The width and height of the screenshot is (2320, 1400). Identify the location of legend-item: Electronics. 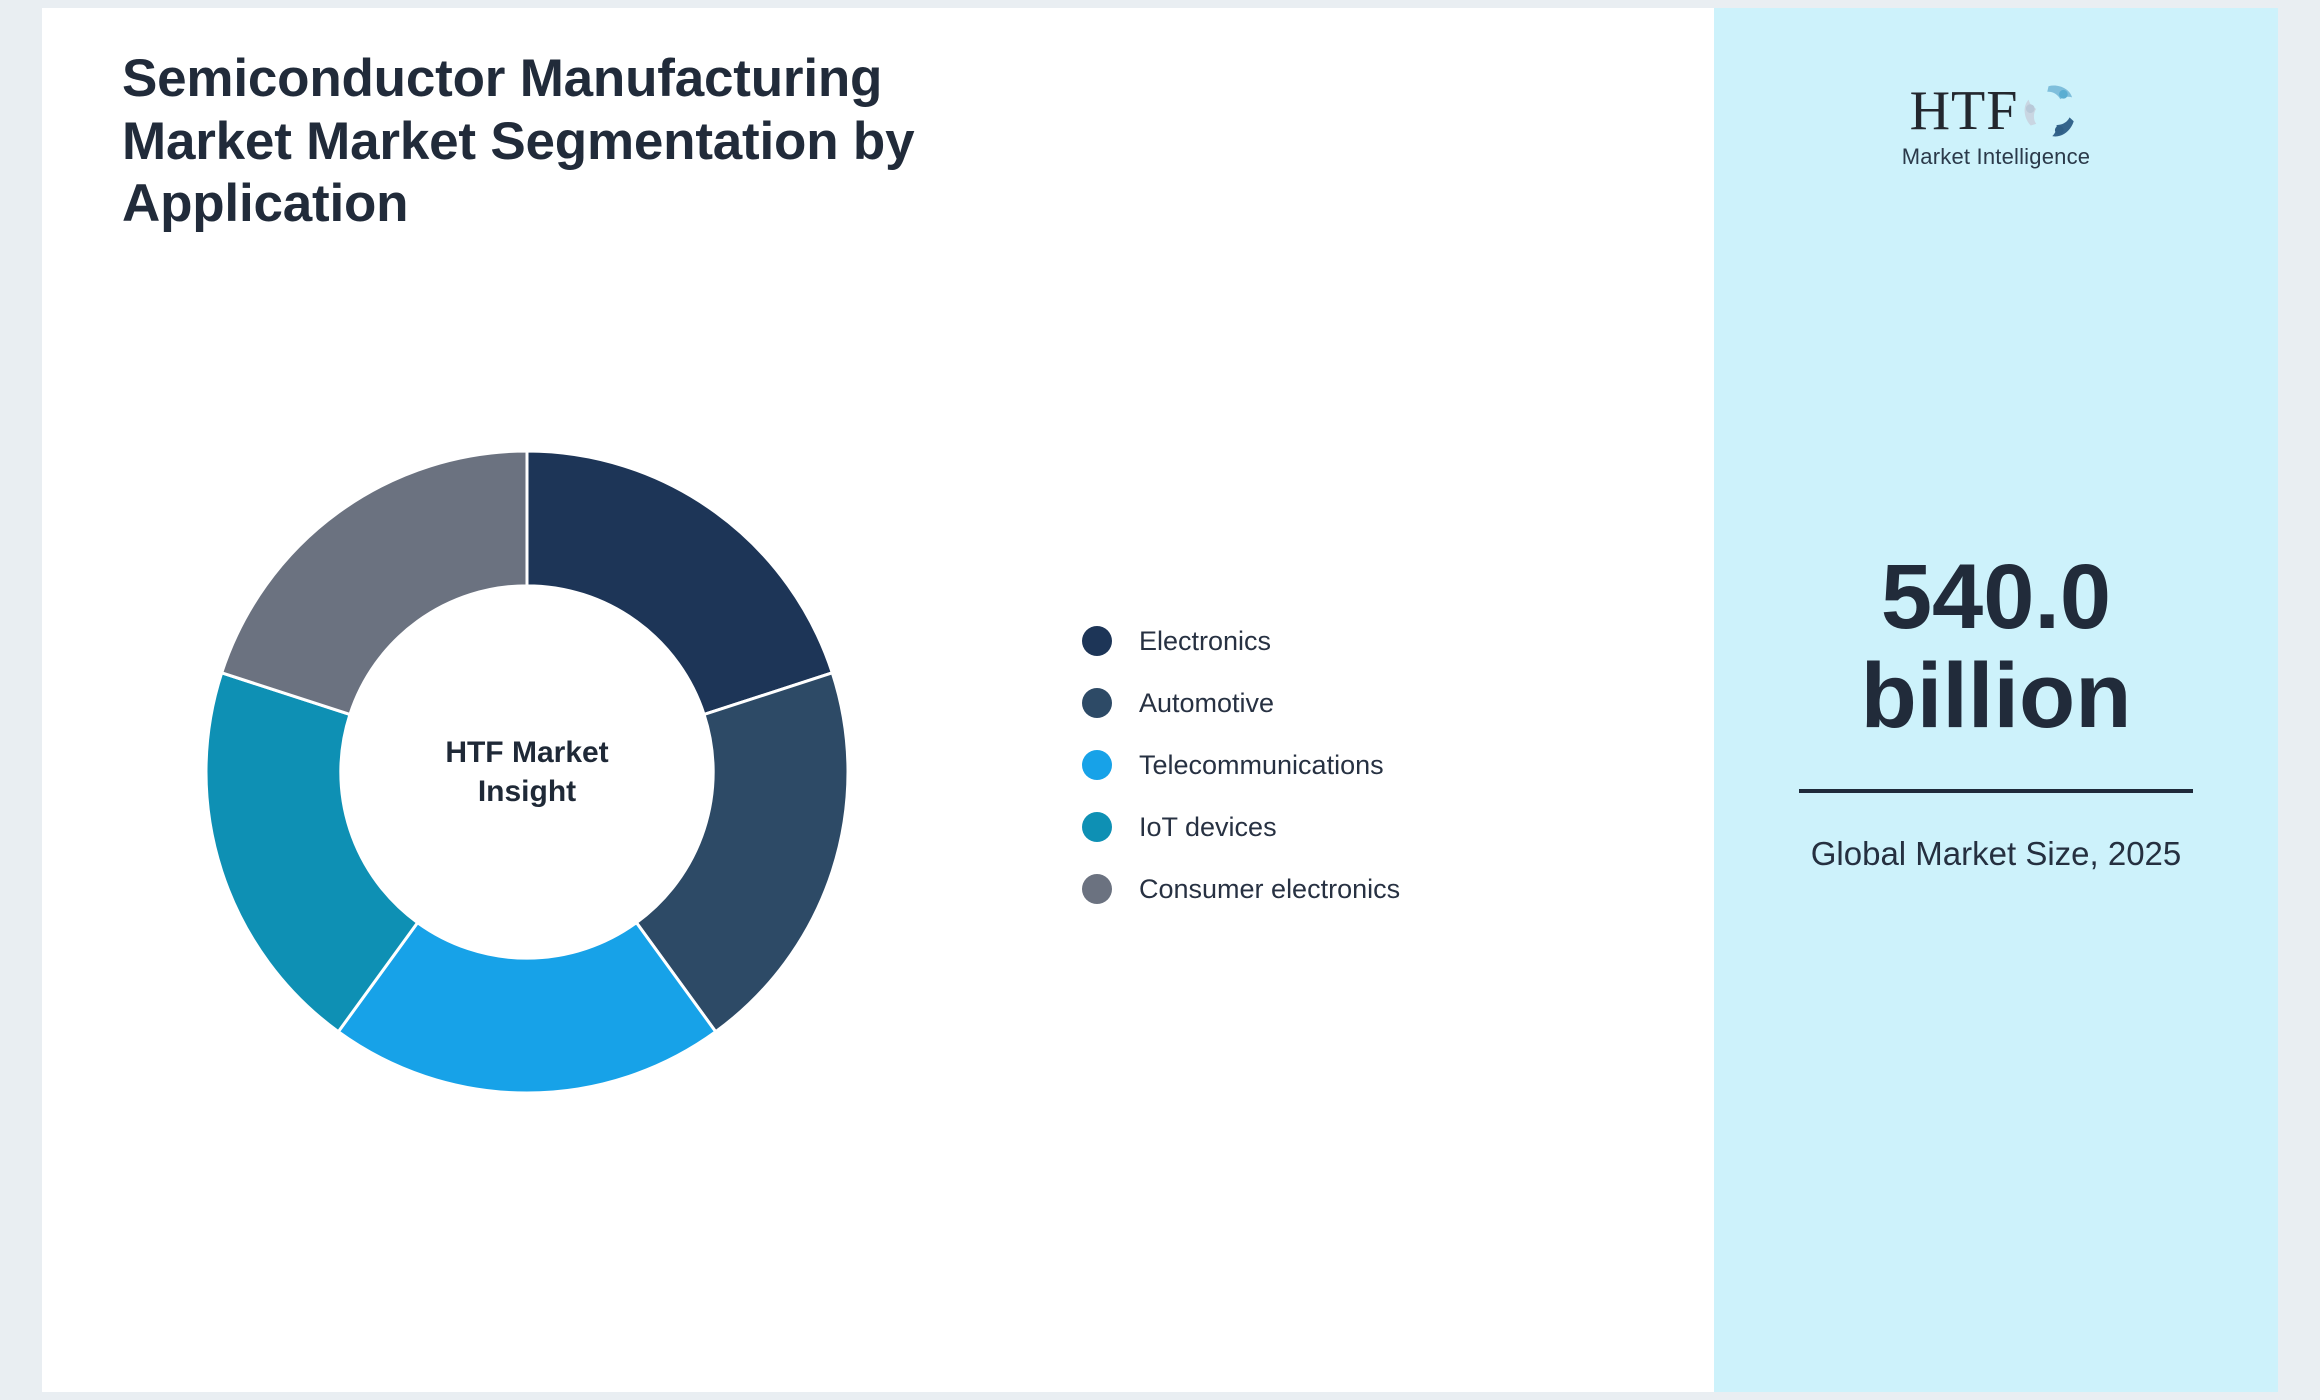
(1241, 641).